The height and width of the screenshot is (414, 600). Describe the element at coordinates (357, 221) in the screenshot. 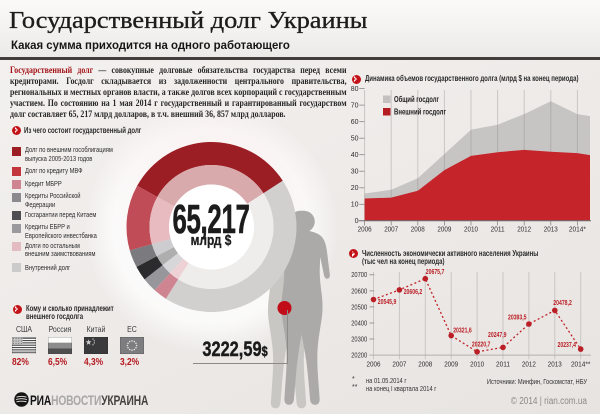

I see `svg-text: 0` at that location.